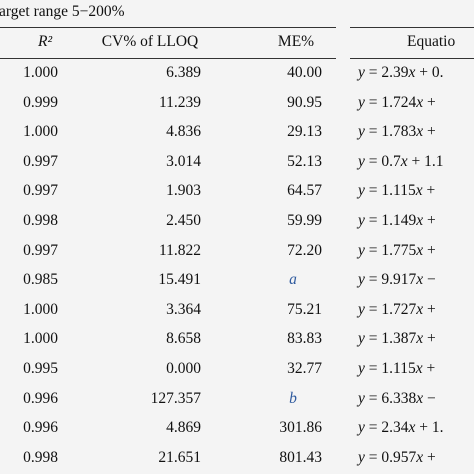 Image resolution: width=474 pixels, height=474 pixels. What do you see at coordinates (40, 280) in the screenshot?
I see `r2-cell: 0.985` at bounding box center [40, 280].